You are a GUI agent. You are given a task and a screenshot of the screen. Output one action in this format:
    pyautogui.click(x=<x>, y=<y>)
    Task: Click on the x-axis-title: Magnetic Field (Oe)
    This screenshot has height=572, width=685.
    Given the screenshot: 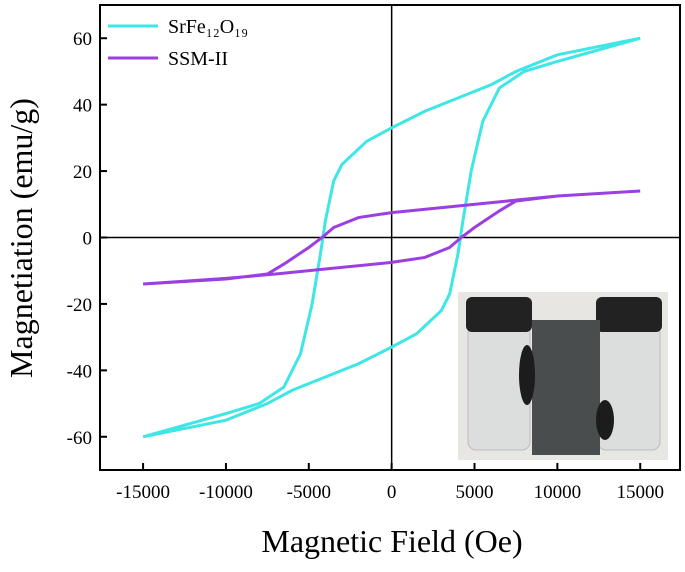 What is the action you would take?
    pyautogui.click(x=391, y=541)
    